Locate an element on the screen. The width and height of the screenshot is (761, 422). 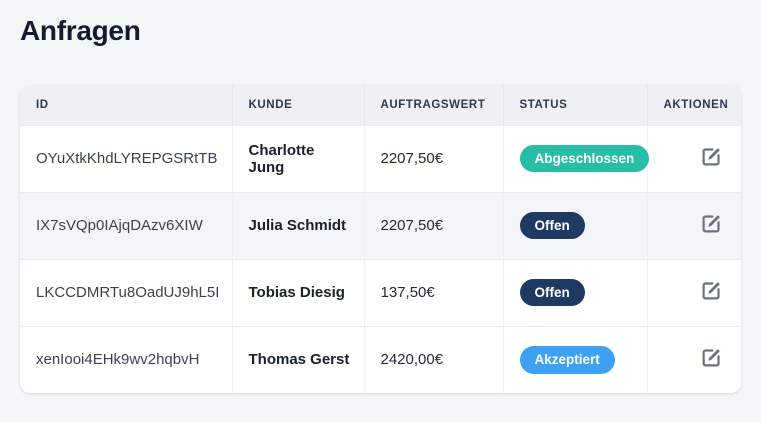
customer-name: Tobias Diesig is located at coordinates (297, 292).